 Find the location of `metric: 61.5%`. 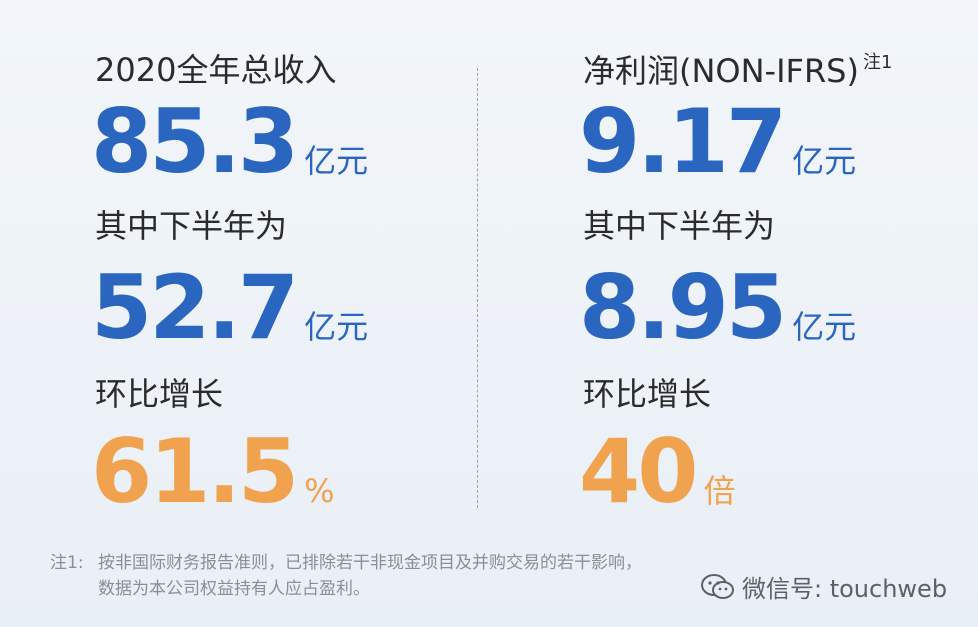

metric: 61.5% is located at coordinates (213, 472).